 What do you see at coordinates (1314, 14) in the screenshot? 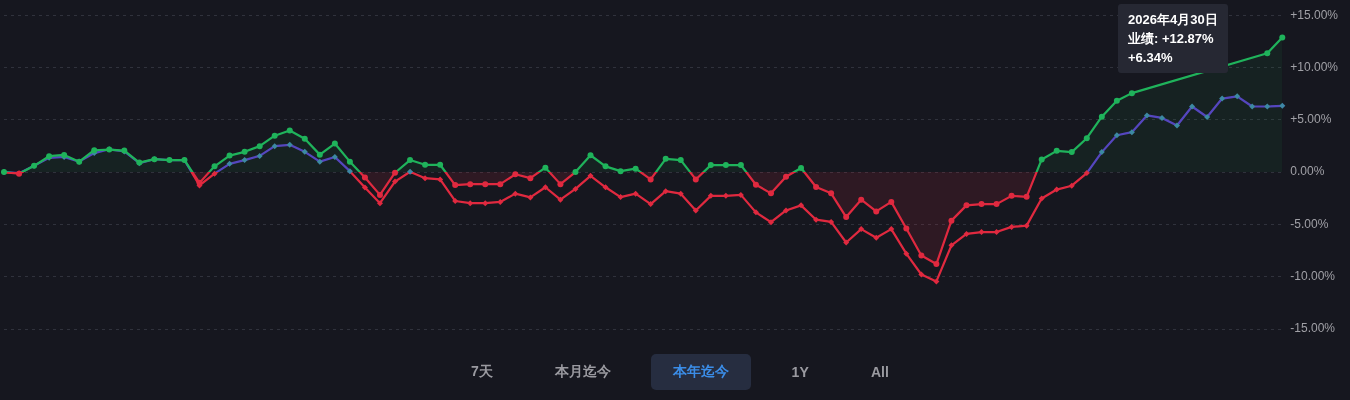
I see `y-tick-label: +15.00%` at bounding box center [1314, 14].